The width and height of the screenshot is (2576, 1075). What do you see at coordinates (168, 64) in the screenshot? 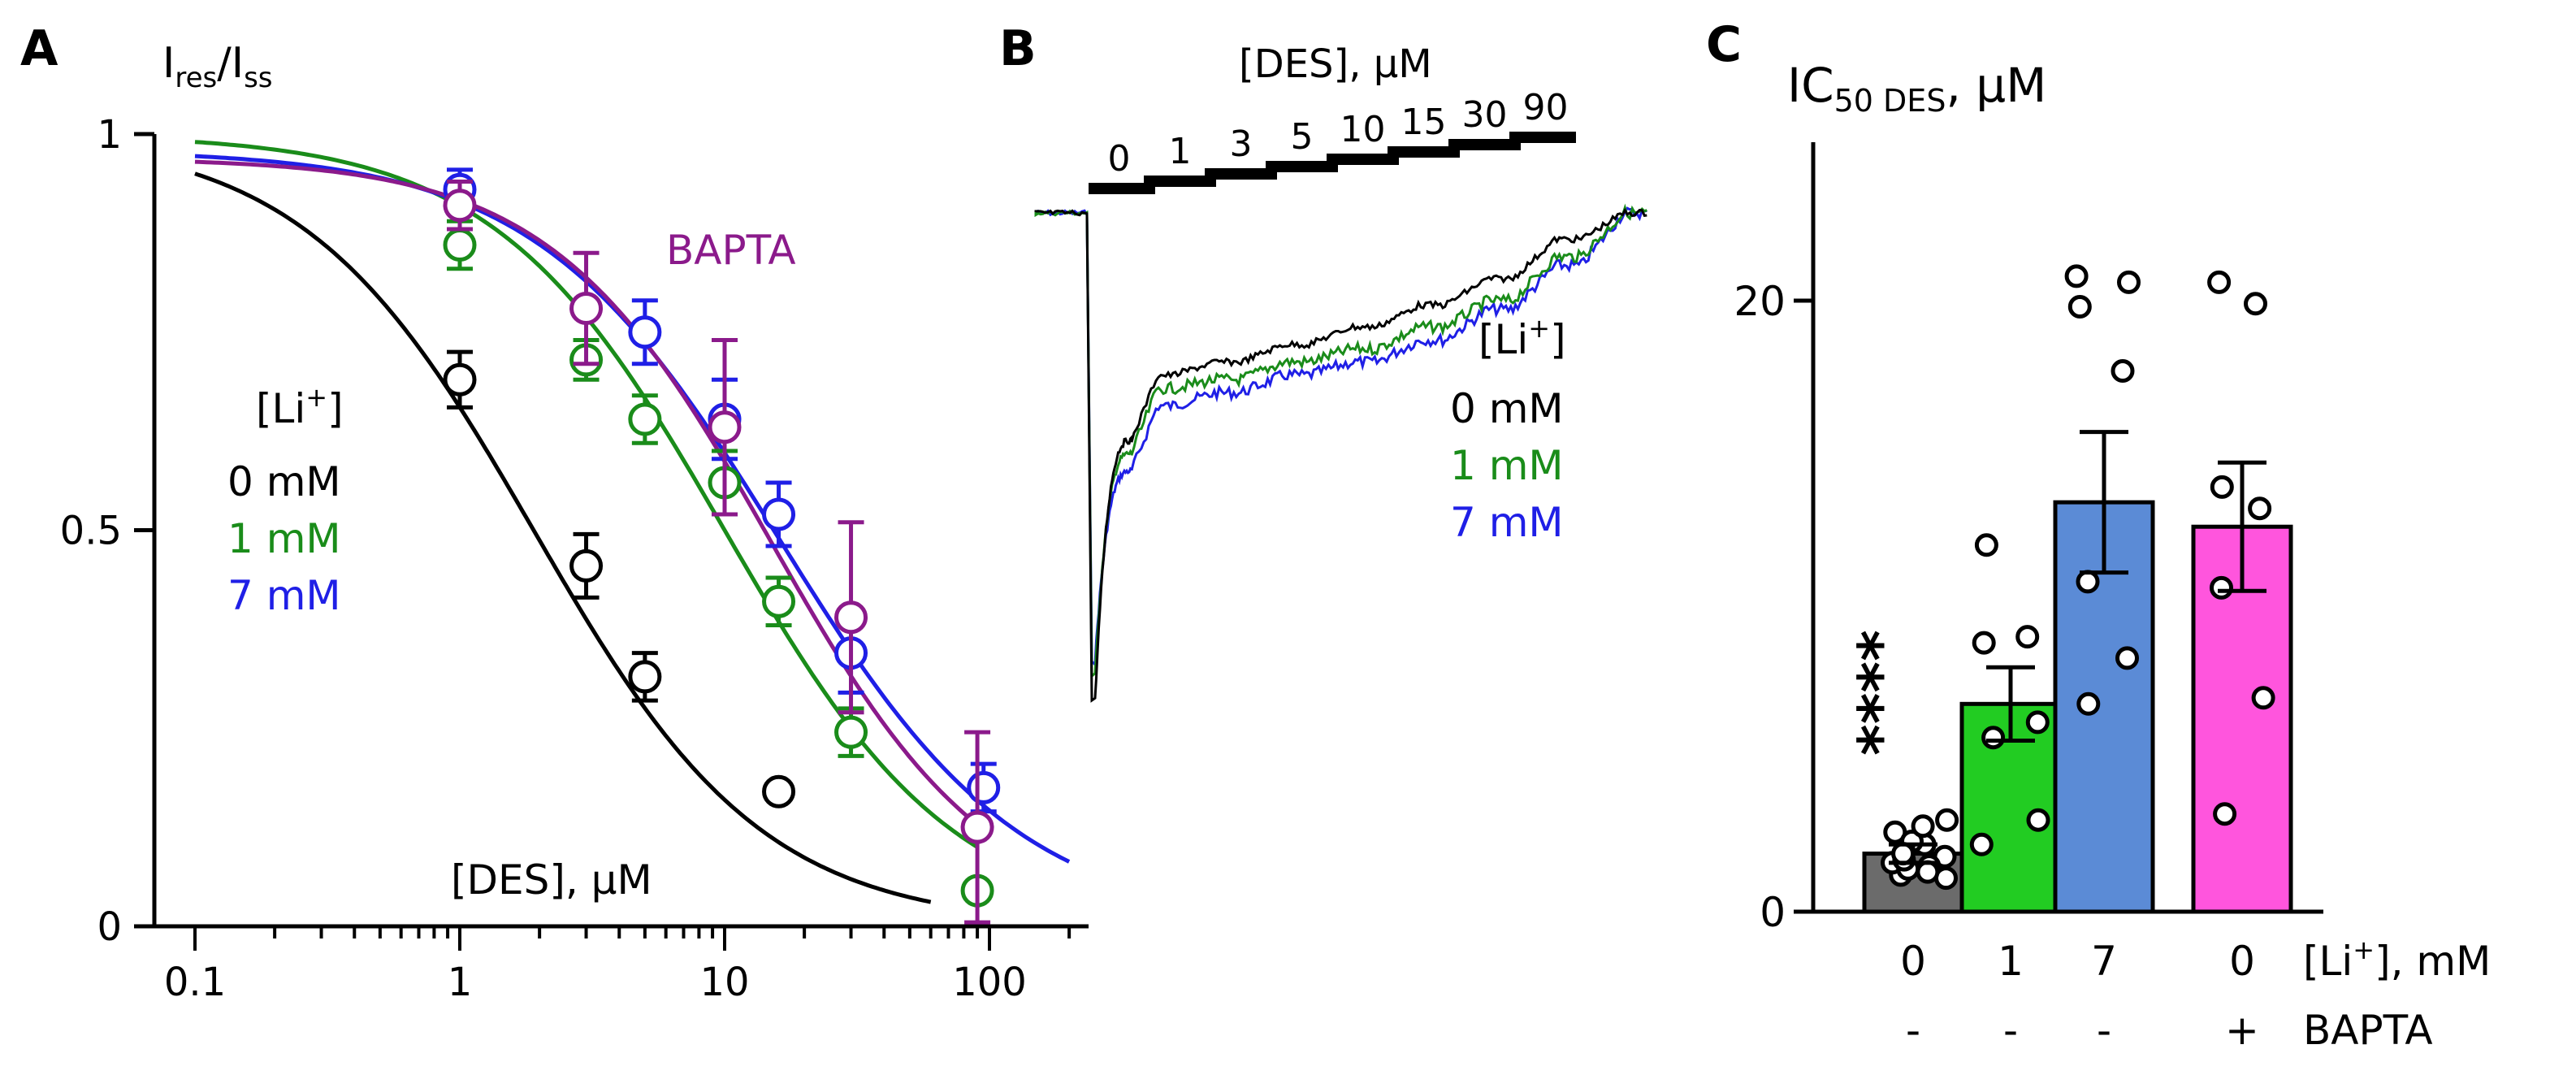
I see `ylabel-i: I` at bounding box center [168, 64].